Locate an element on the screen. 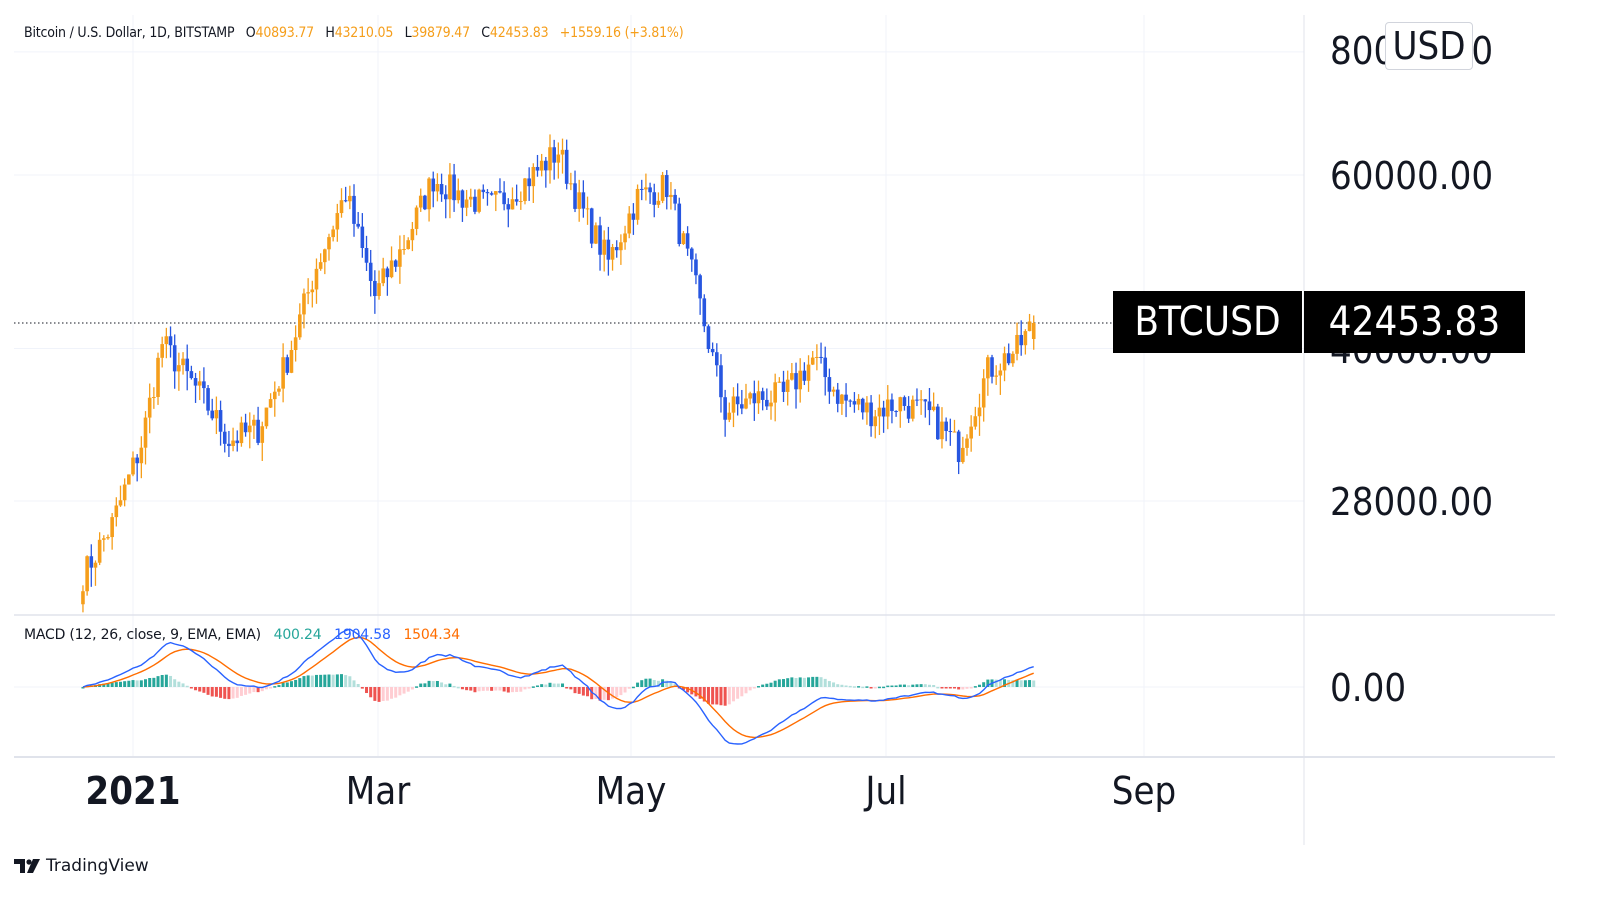  open-label: O is located at coordinates (250, 33).